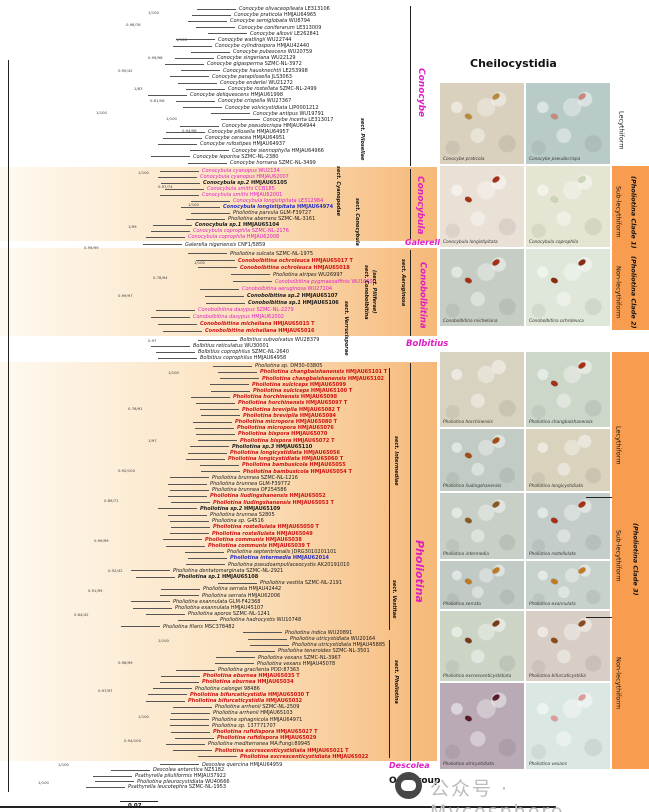 This screenshot has height=812, width=649. I want to click on taxon-label: Conocybe siennophylla HMJAU64966, so click(278, 151).